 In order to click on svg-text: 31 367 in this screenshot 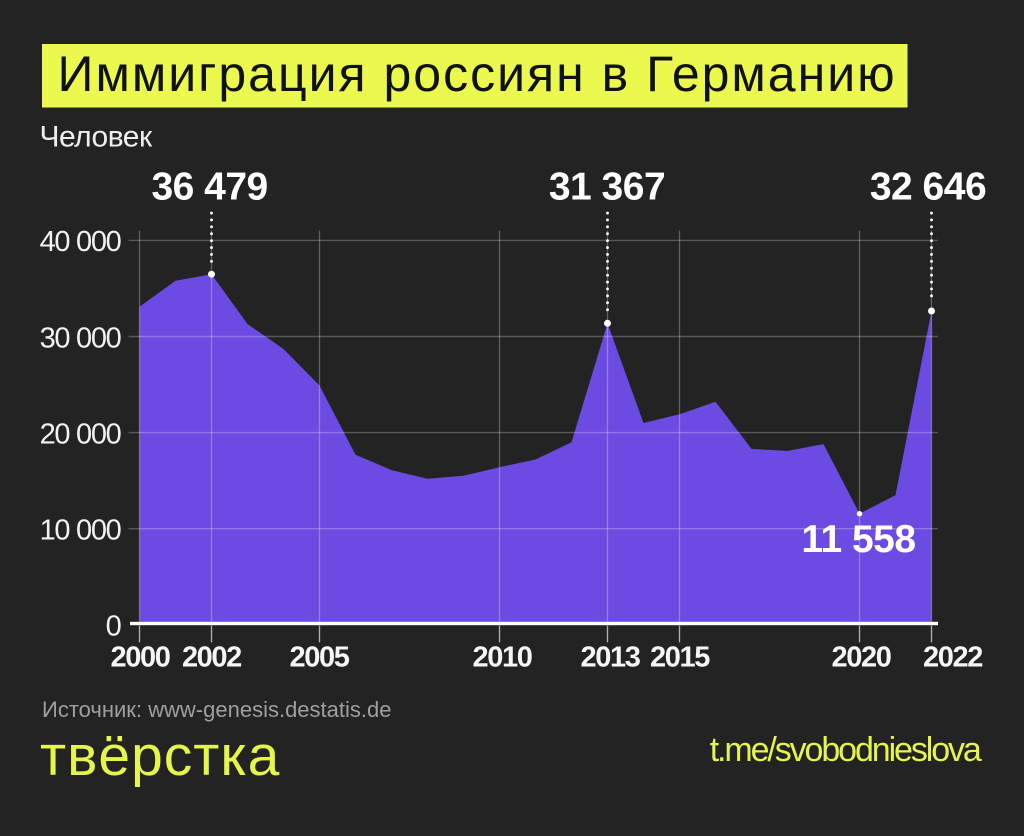, I will do `click(607, 187)`.